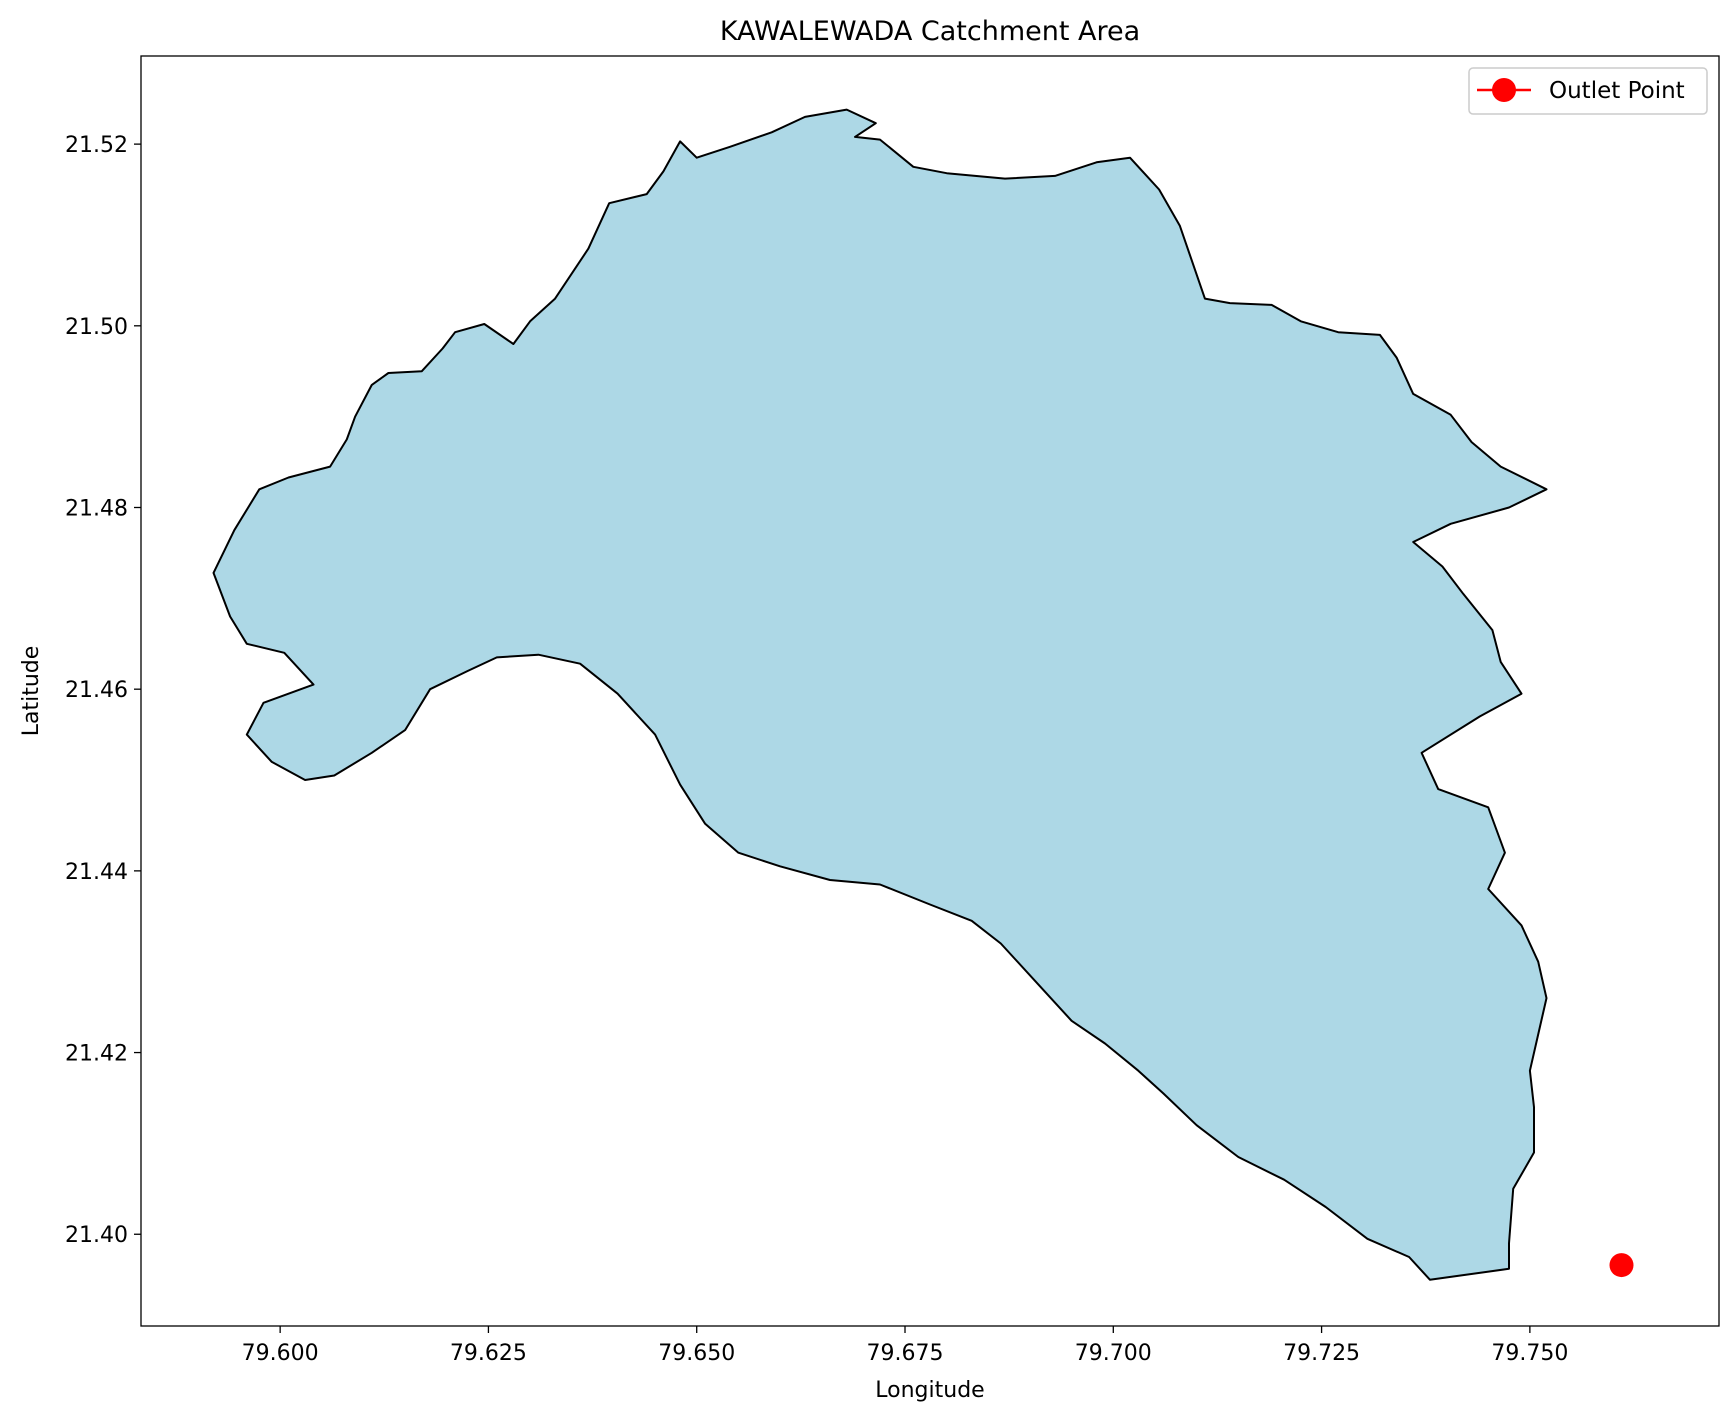 This screenshot has height=1417, width=1733. What do you see at coordinates (96, 1054) in the screenshot?
I see `y-tick-label: 21.42` at bounding box center [96, 1054].